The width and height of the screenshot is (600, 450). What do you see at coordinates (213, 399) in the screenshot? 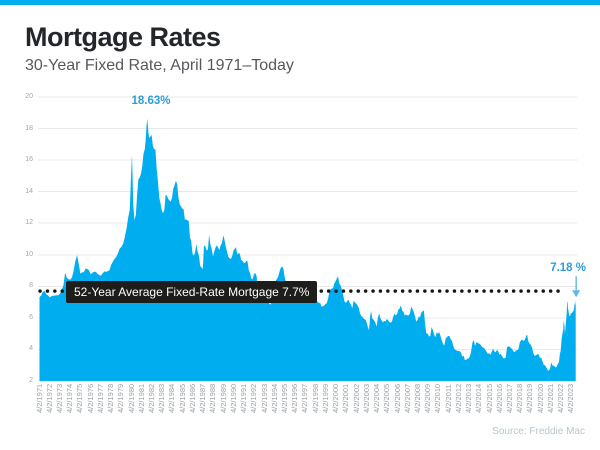
I see `x-axis-tick-label: 4/2/1988` at bounding box center [213, 399].